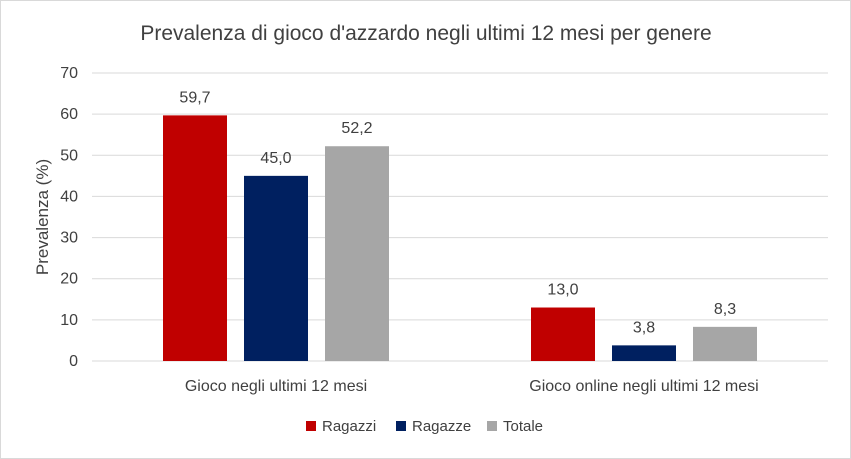 The image size is (851, 459). What do you see at coordinates (194, 97) in the screenshot?
I see `data-label: 59,7` at bounding box center [194, 97].